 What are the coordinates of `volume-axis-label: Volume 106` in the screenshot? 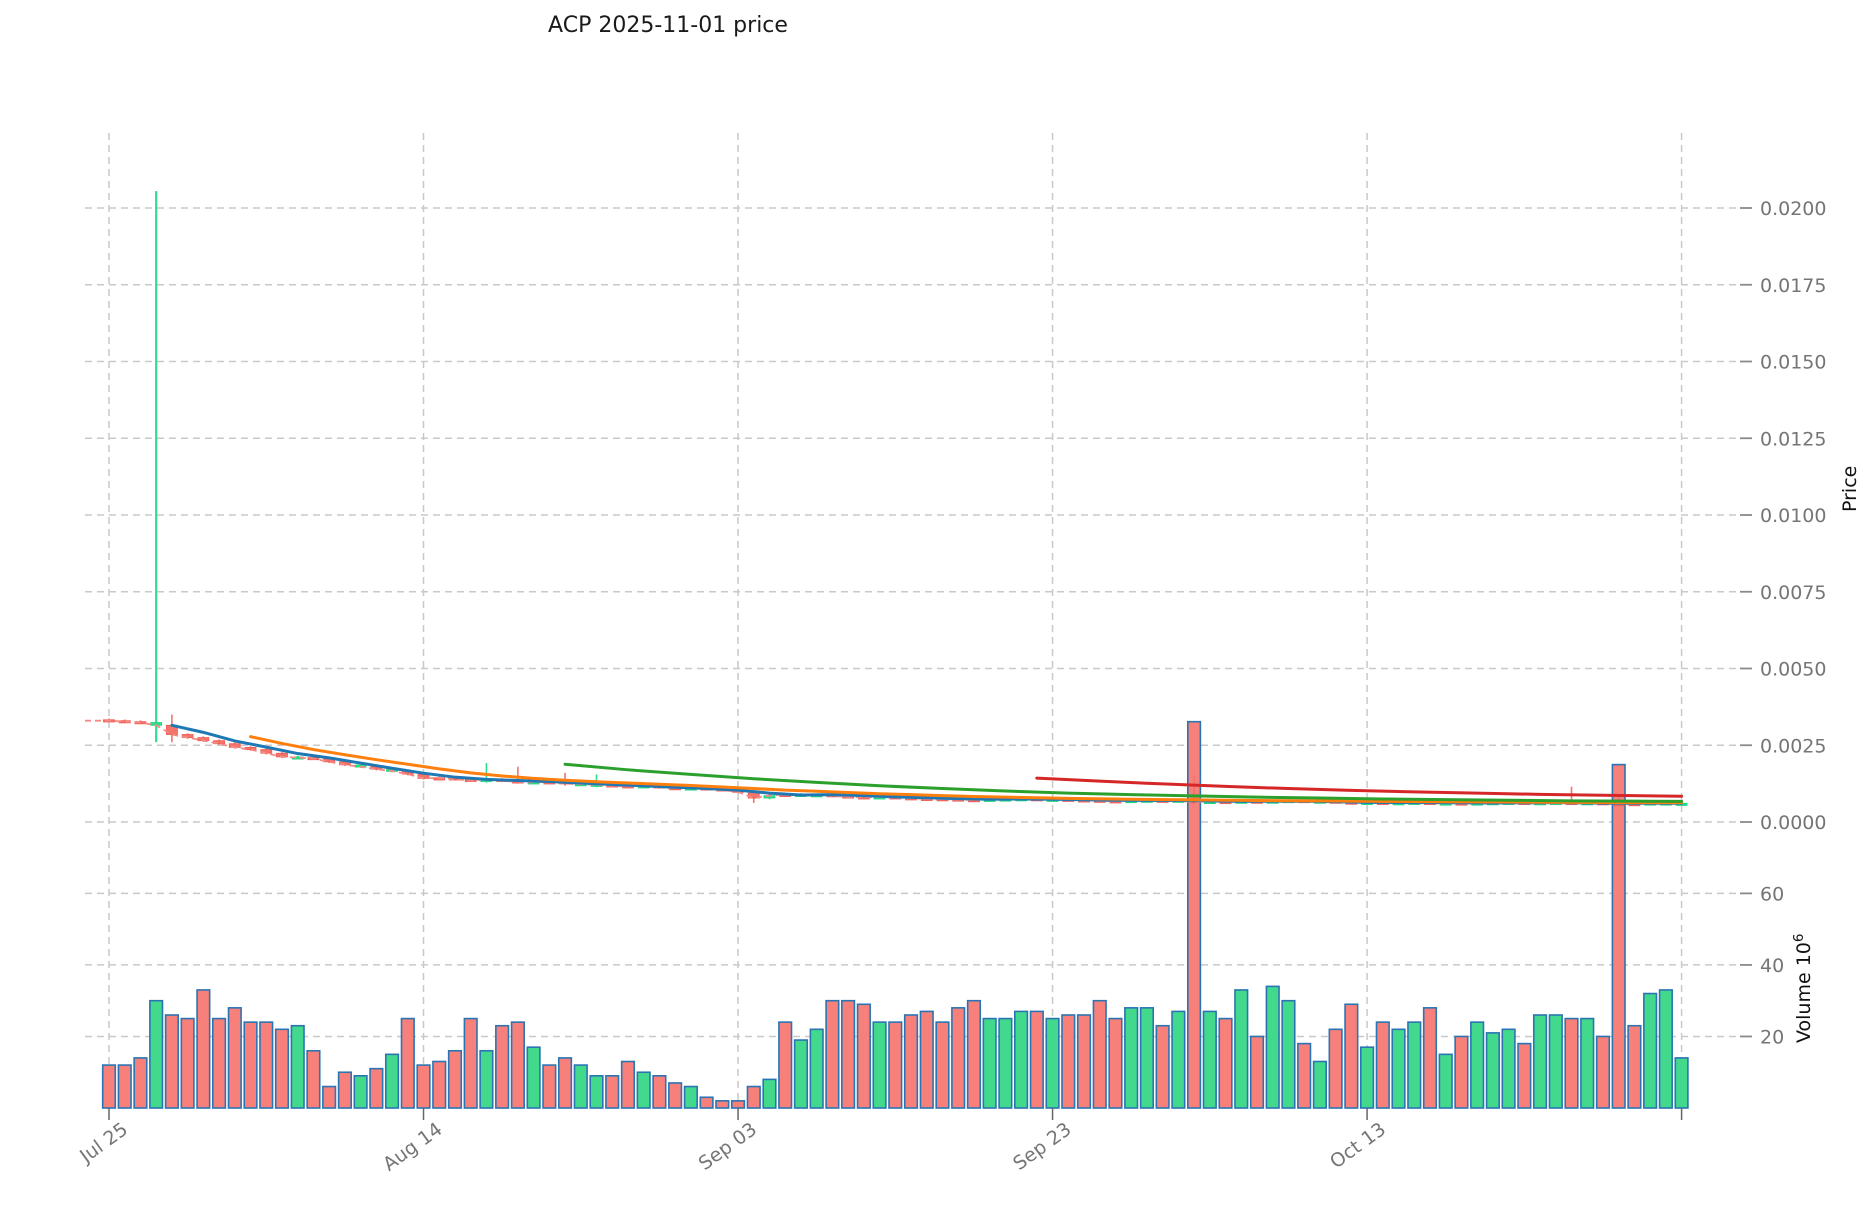 It's located at (1803, 988).